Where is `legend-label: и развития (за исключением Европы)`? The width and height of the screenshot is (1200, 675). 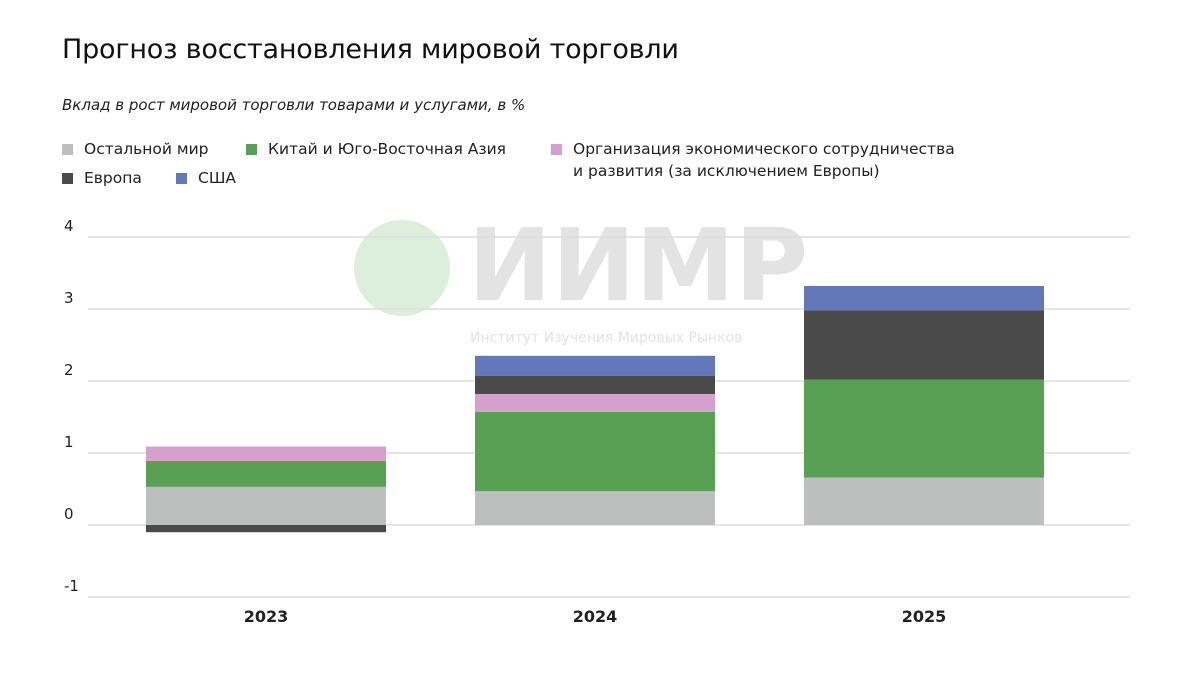
legend-label: и развития (за исключением Европы) is located at coordinates (726, 171).